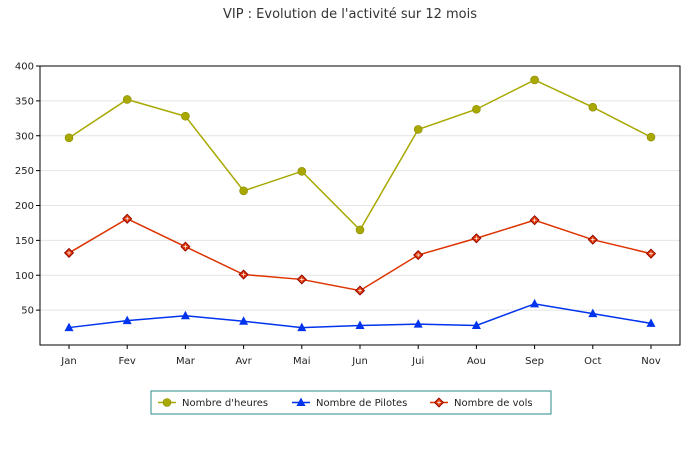 The width and height of the screenshot is (700, 460). What do you see at coordinates (24, 241) in the screenshot?
I see `y-tick-label: 150` at bounding box center [24, 241].